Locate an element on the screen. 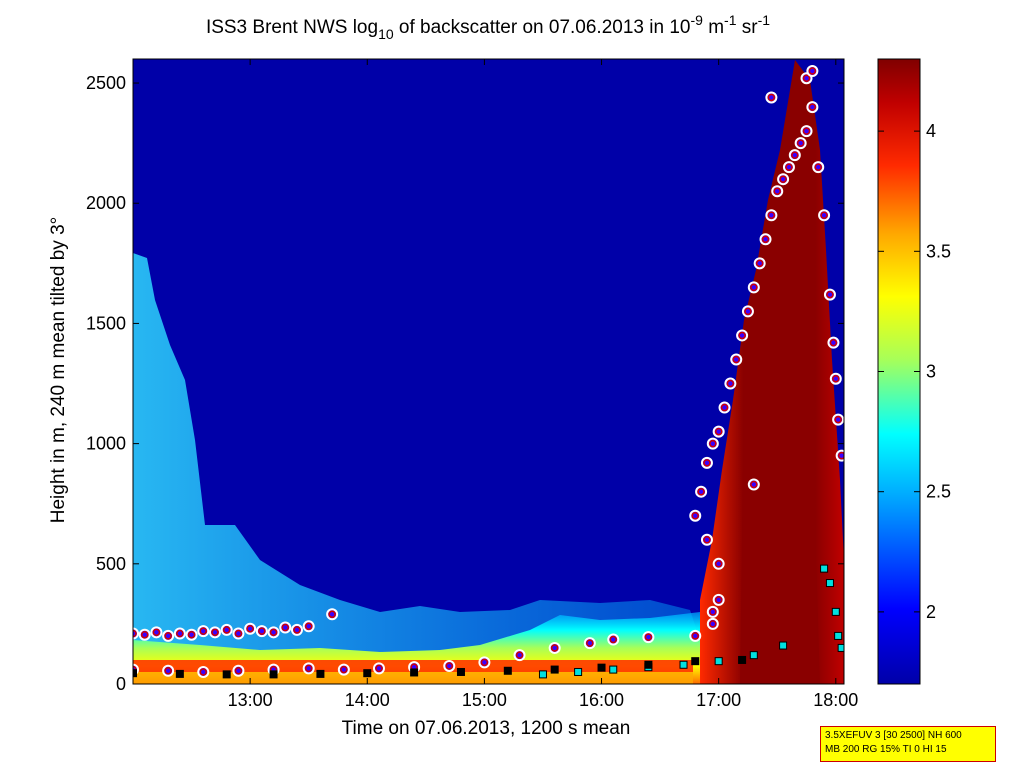 The width and height of the screenshot is (1023, 767). colorbar-axis: 2 2.5 3 3.5 4 is located at coordinates (914, 371).